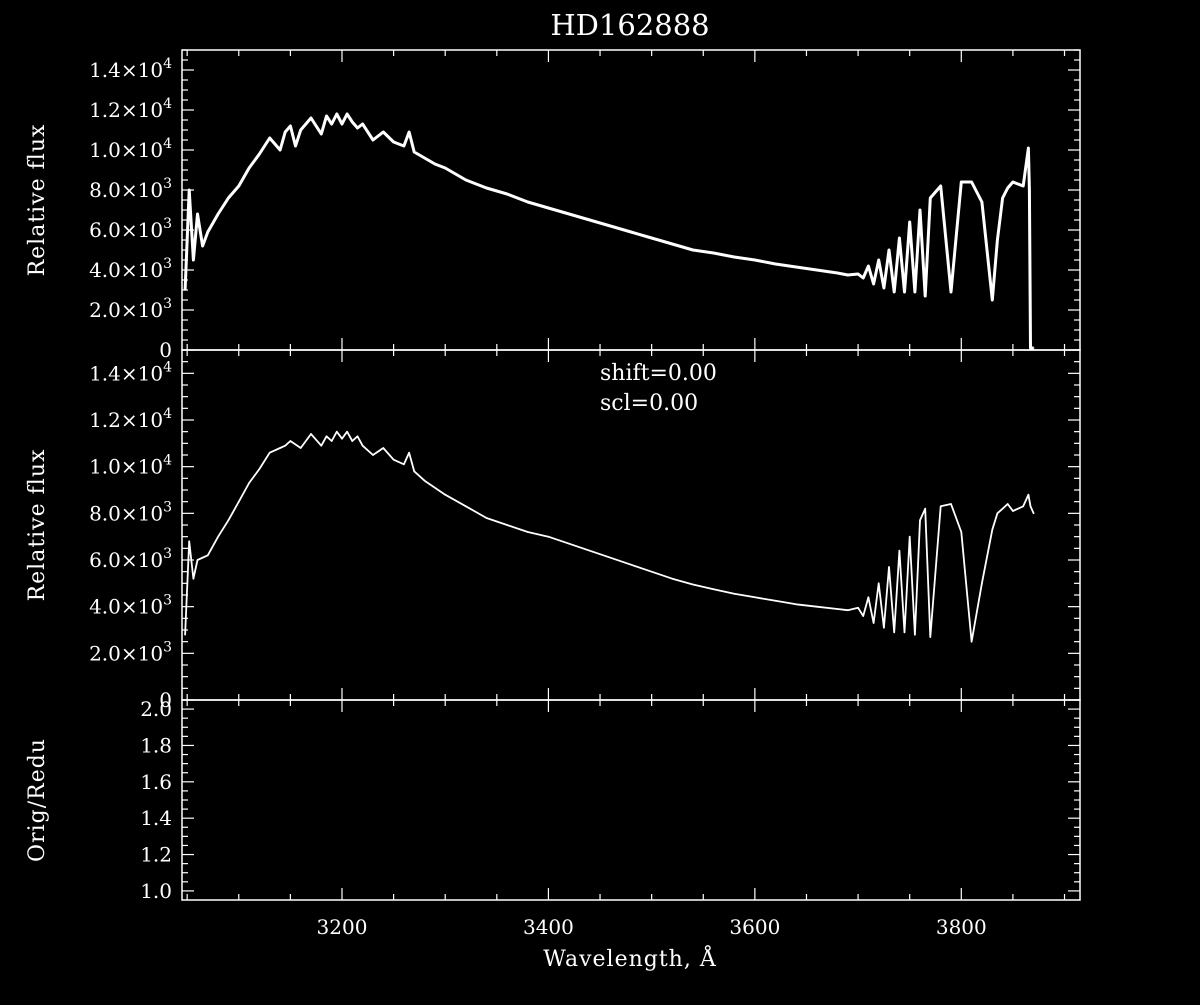 This screenshot has width=1200, height=1005. What do you see at coordinates (156, 818) in the screenshot?
I see `y-tick-label: 1.4` at bounding box center [156, 818].